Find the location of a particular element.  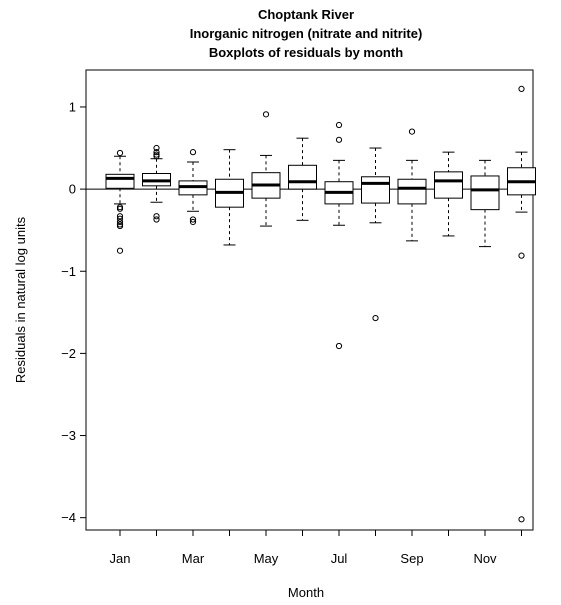

x-tick-label: Nov is located at coordinates (485, 558).